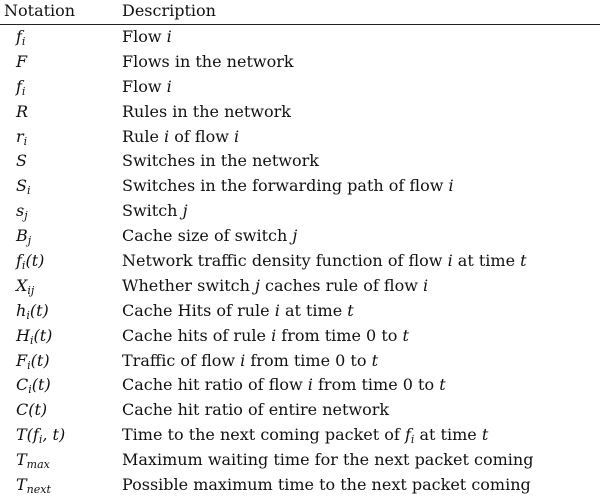 This screenshot has width=600, height=498. I want to click on table-row: F Flows in the network, so click(300, 62).